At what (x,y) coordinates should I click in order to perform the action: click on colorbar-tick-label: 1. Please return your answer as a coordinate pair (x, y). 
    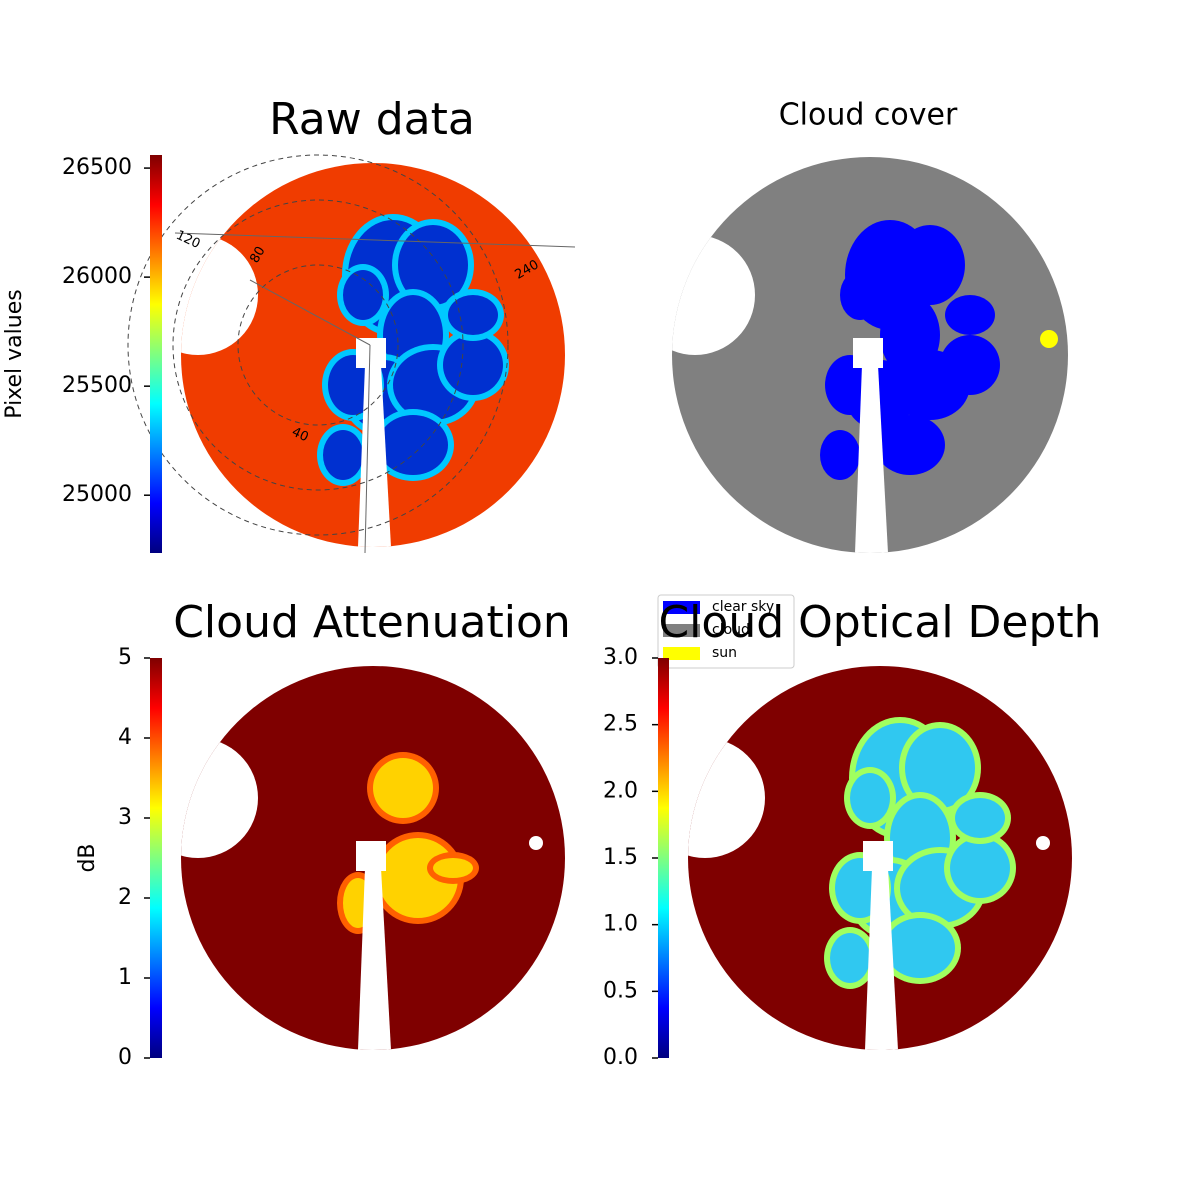
    Looking at the image, I should click on (125, 977).